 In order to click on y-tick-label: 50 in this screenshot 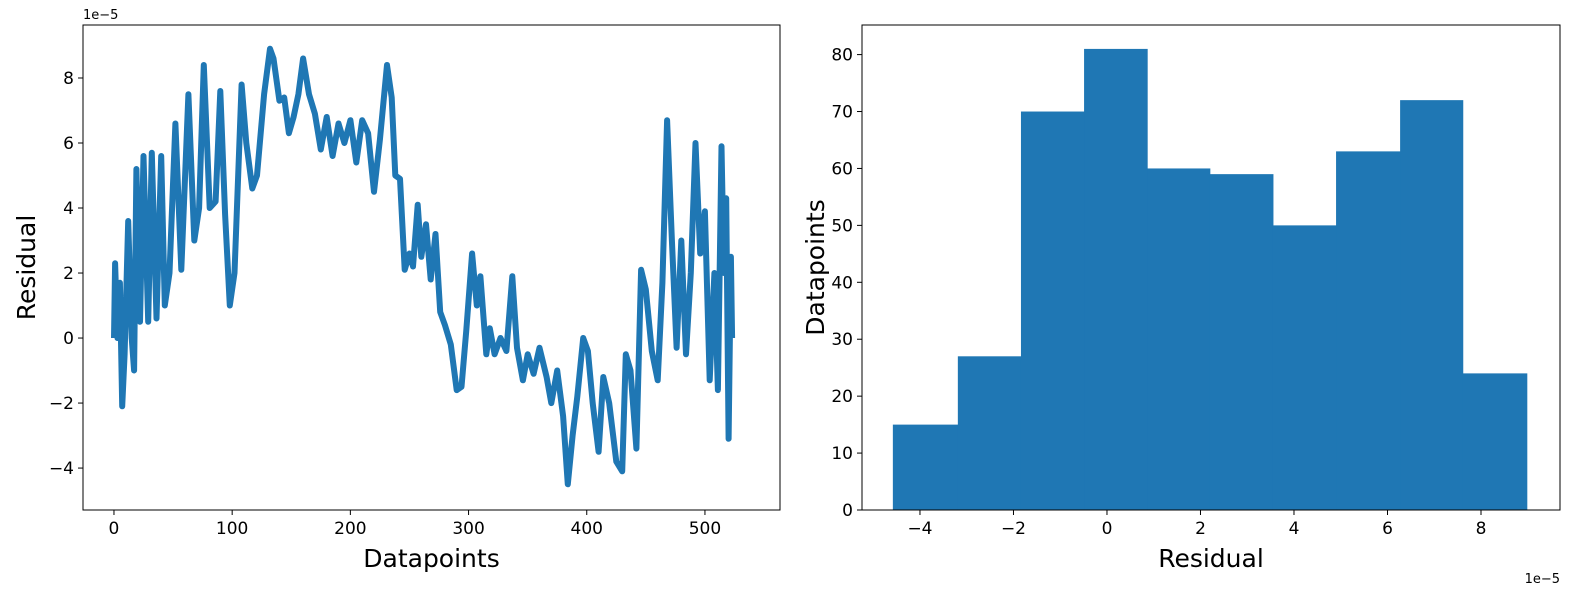, I will do `click(842, 226)`.